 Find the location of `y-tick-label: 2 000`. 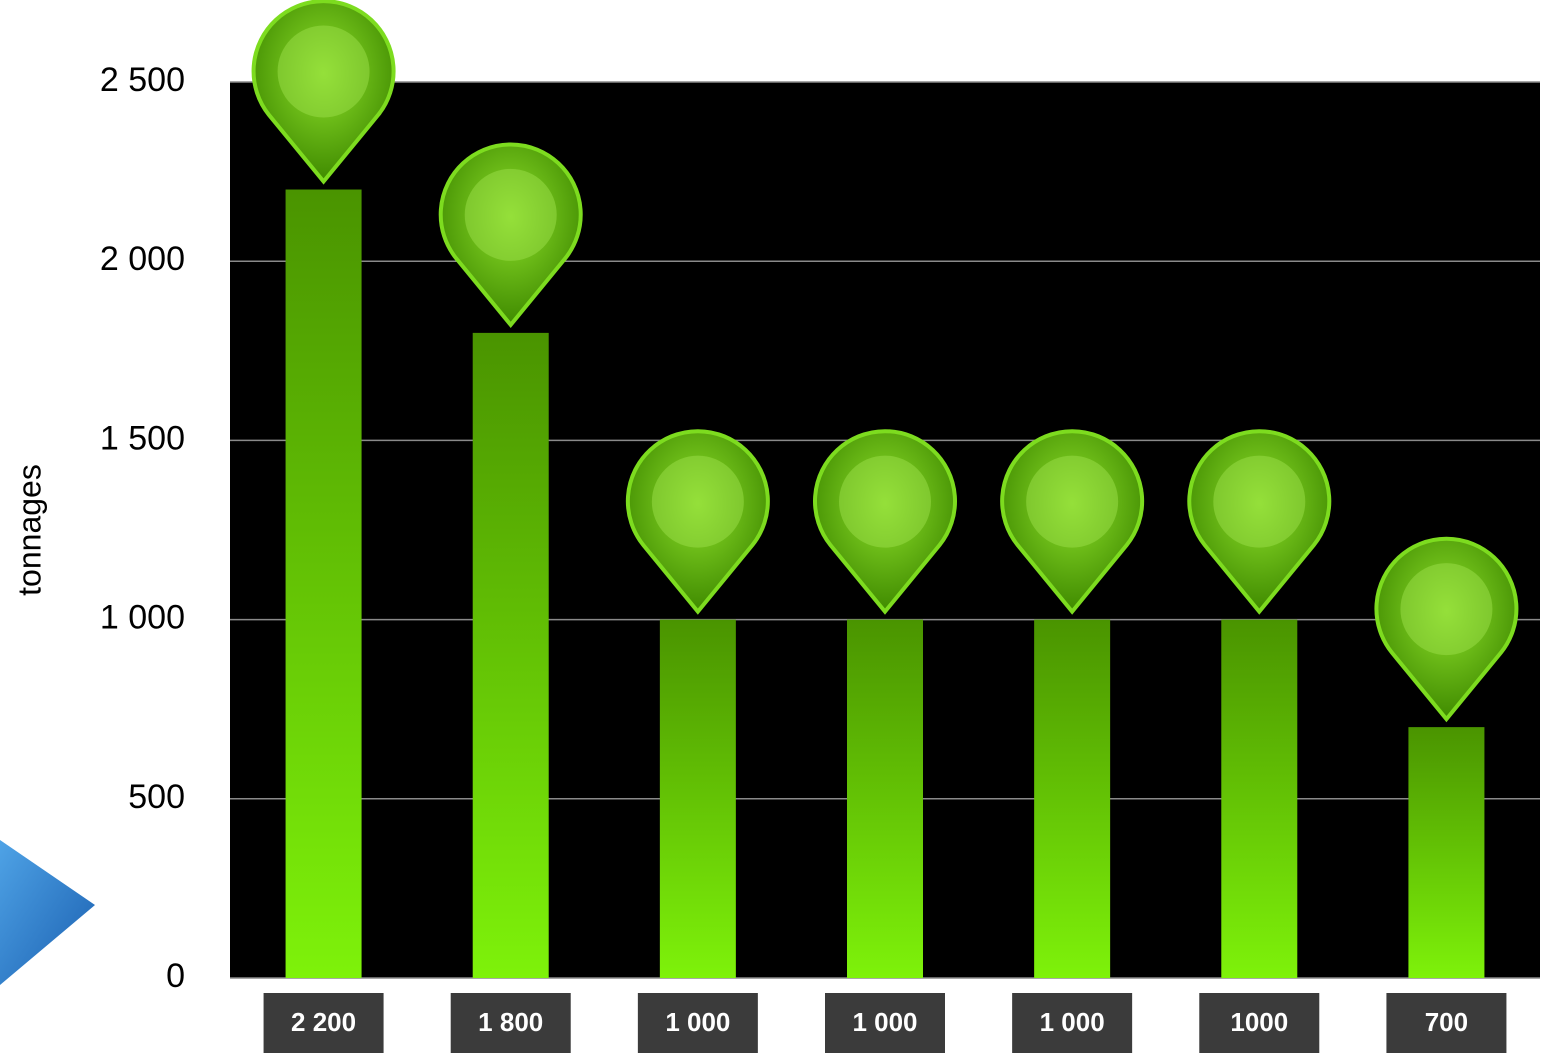

y-tick-label: 2 000 is located at coordinates (142, 259).